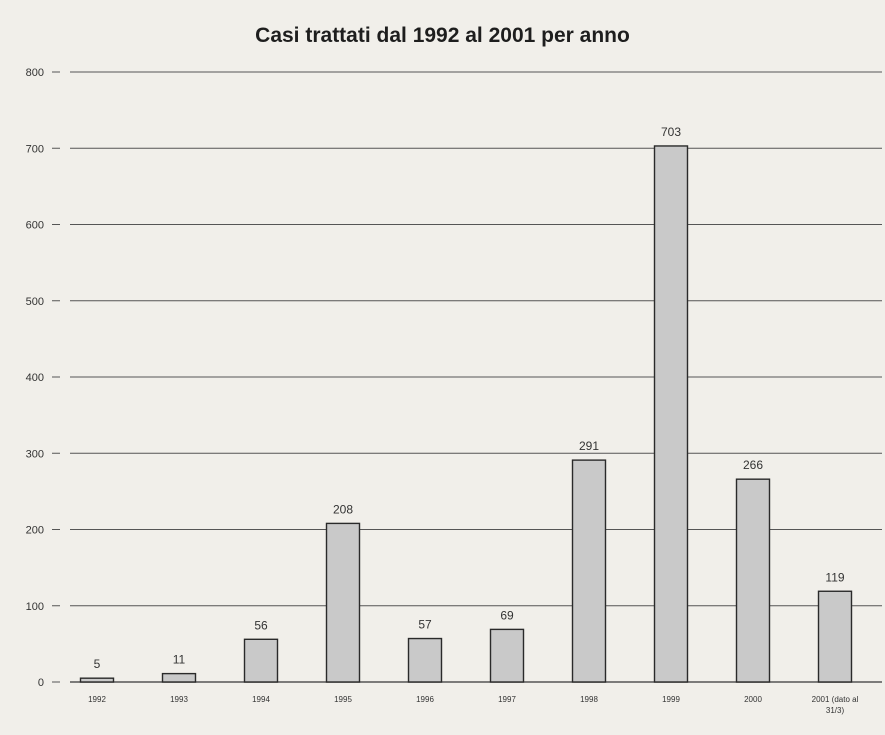  I want to click on data-label: 266, so click(753, 465).